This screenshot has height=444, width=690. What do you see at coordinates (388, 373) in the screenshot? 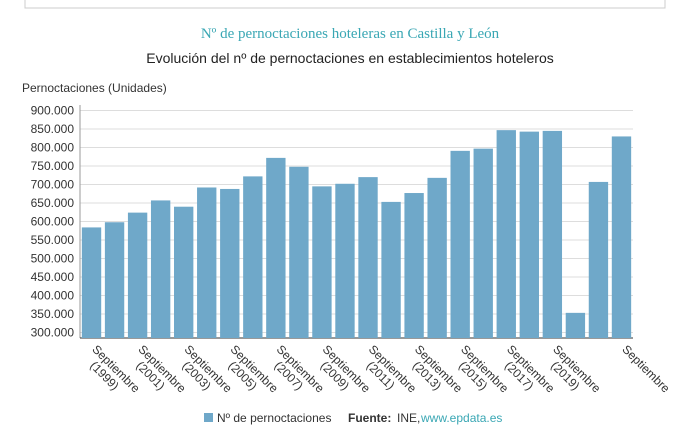
I see `x-tick-label: Septiembre(2011)` at bounding box center [388, 373].